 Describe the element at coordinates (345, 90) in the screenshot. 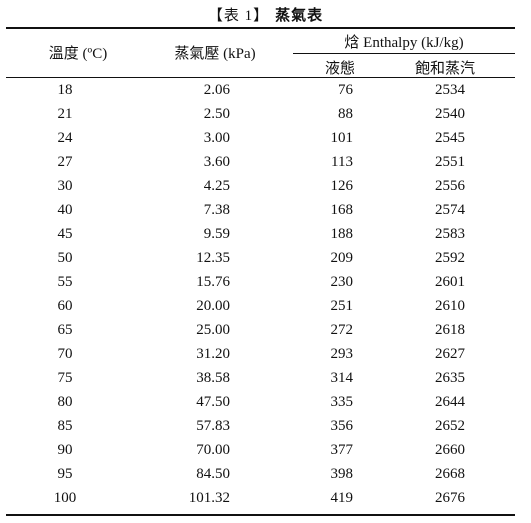

I see `cell-liquid-enthalpy: 76` at that location.